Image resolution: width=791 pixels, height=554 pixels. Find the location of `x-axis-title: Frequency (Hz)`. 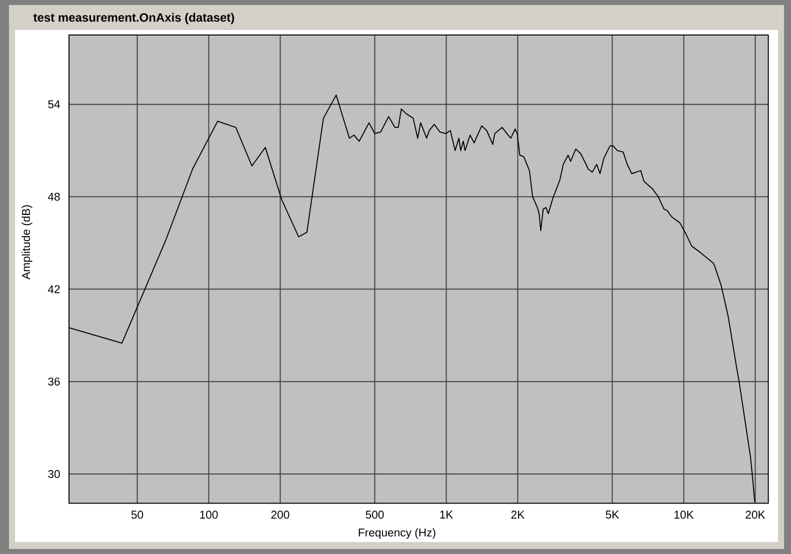

x-axis-title: Frequency (Hz) is located at coordinates (397, 533).